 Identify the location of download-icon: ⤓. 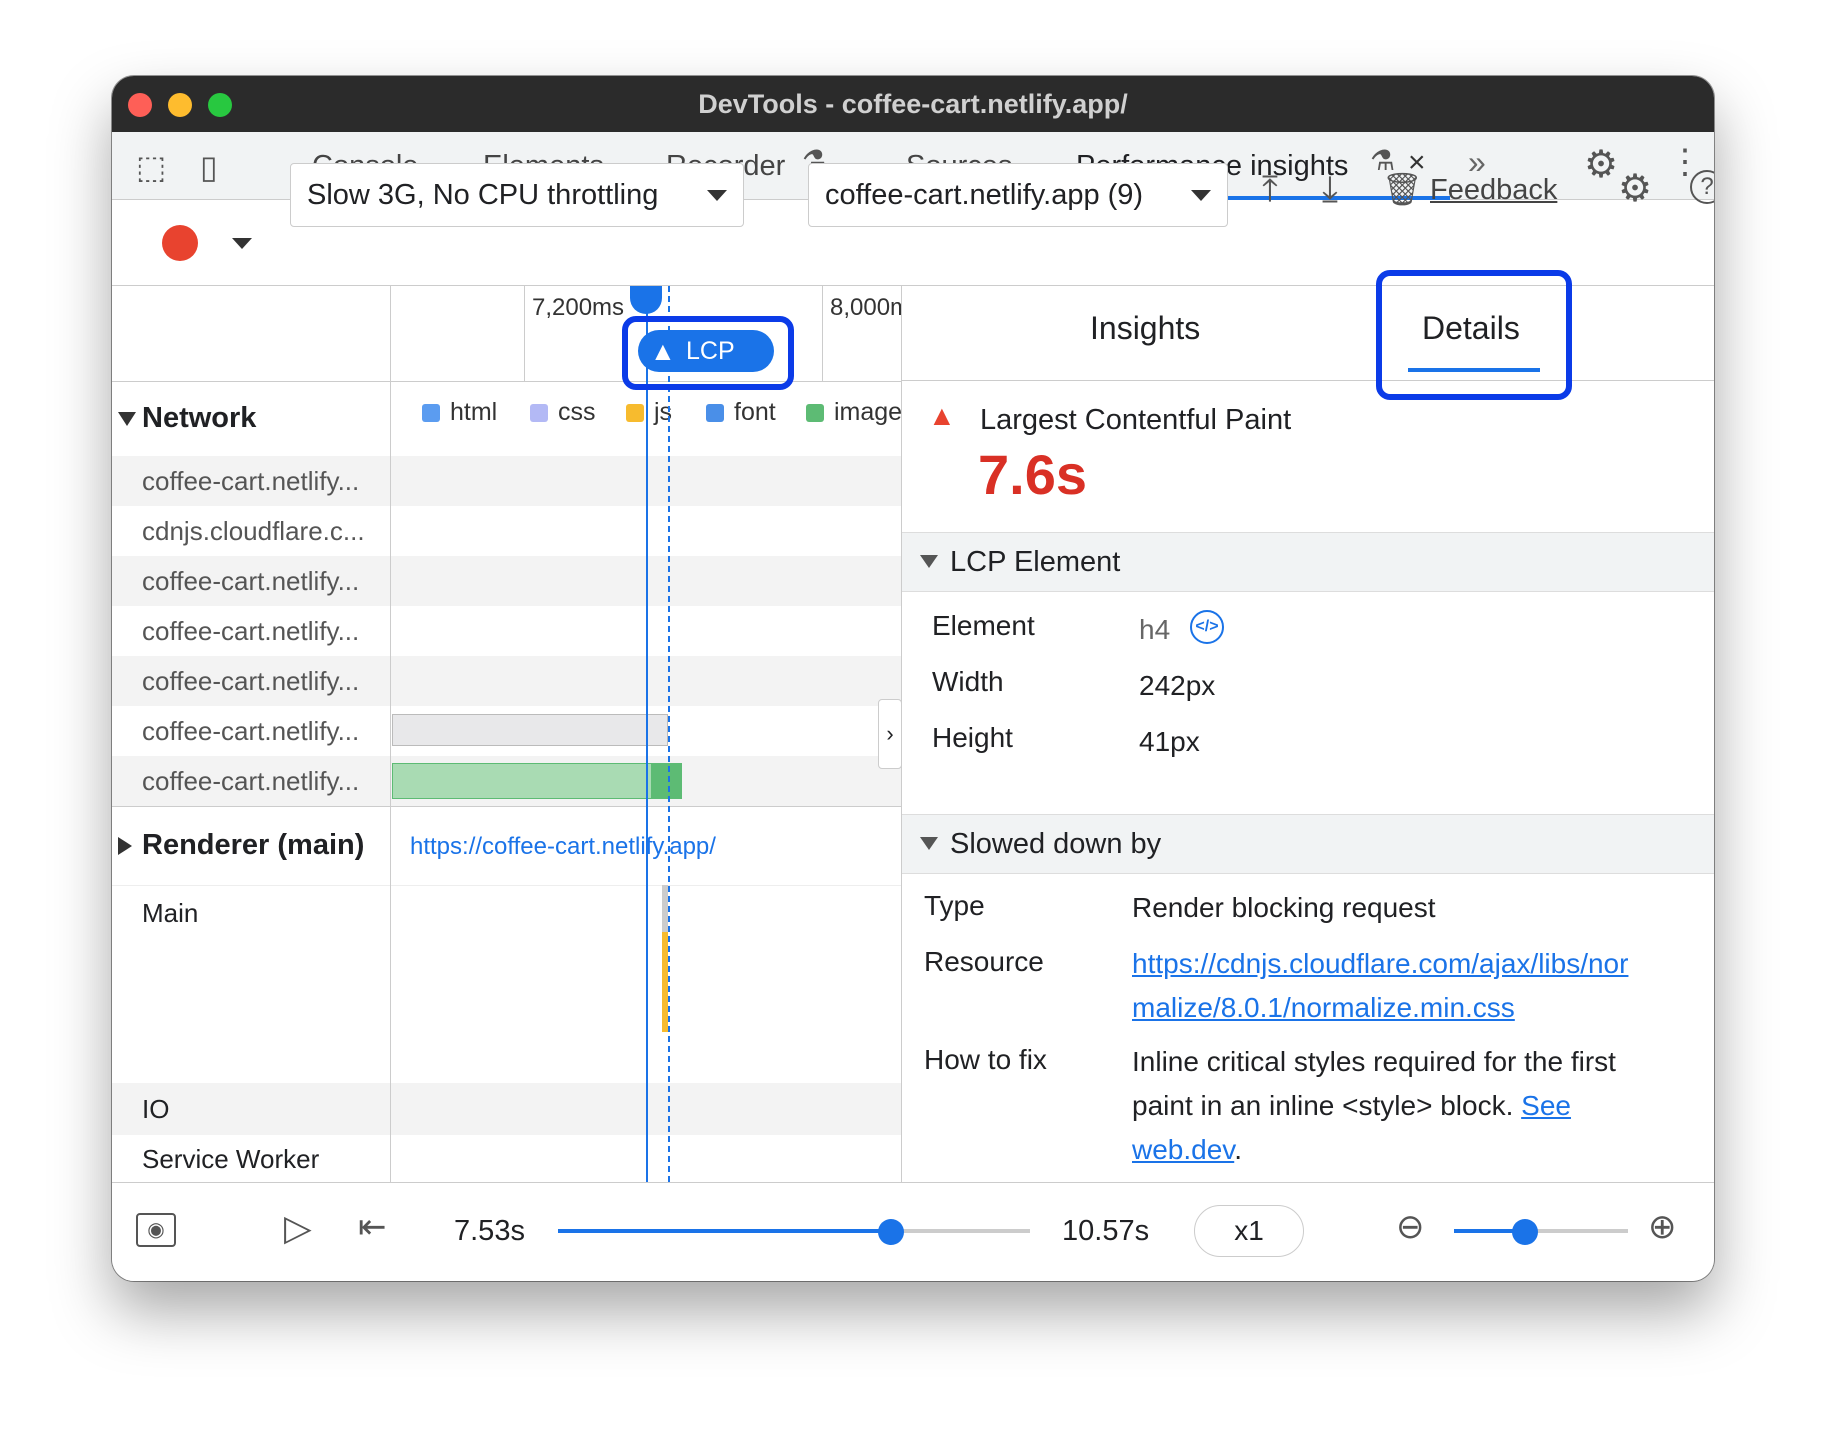
(1330, 188).